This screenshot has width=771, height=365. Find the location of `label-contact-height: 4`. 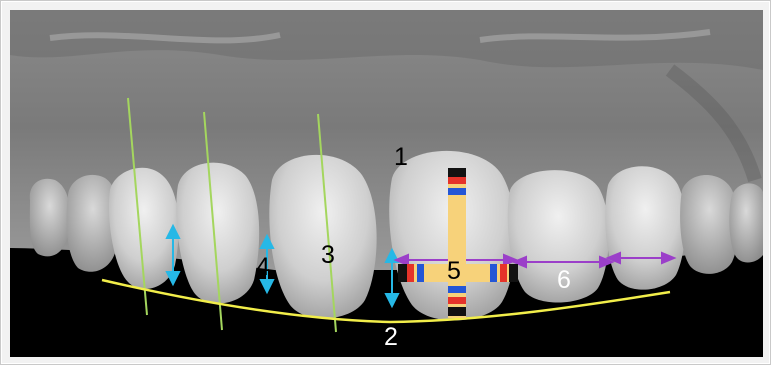

label-contact-height: 4 is located at coordinates (263, 267).